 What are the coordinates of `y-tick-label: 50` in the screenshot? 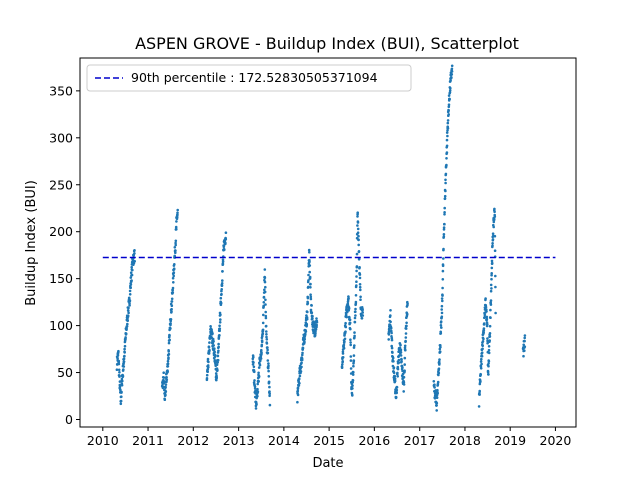 It's located at (65, 372).